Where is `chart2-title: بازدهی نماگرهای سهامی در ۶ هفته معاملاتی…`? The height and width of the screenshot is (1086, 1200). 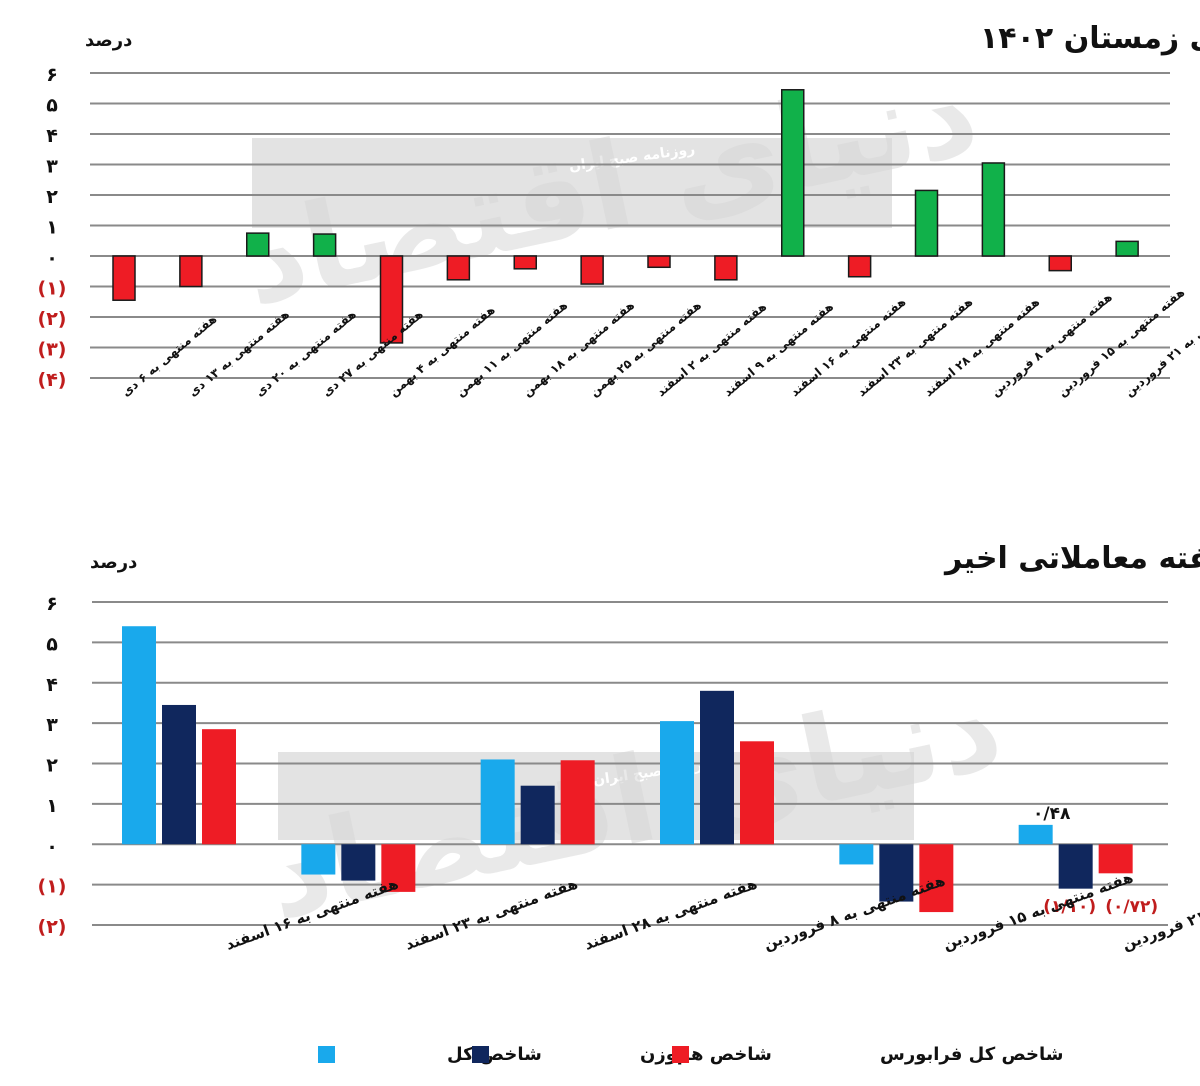
chart2-title: بازدهی نماگرهای سهامی در ۶ هفته معاملاتی… is located at coordinates (1071, 558).